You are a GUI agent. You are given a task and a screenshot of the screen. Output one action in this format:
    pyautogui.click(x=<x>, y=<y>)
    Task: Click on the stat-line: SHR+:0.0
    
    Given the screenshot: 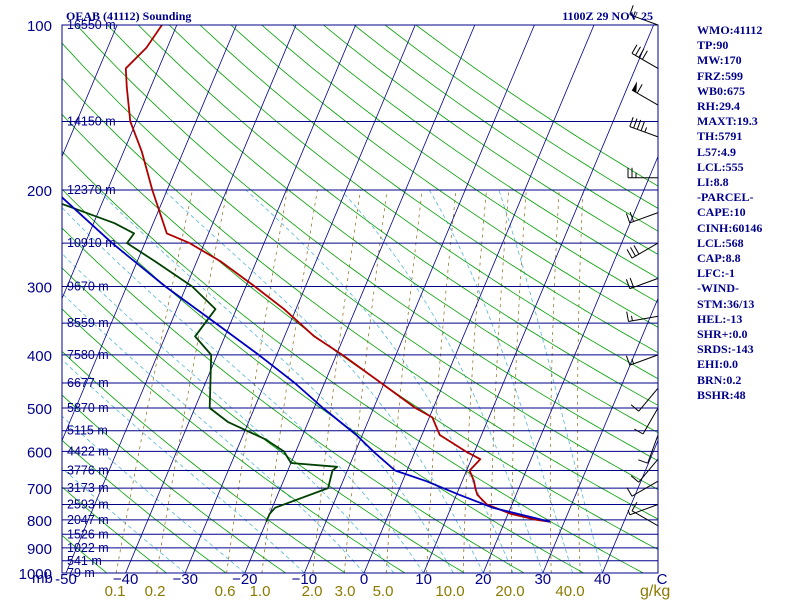 What is the action you would take?
    pyautogui.click(x=722, y=334)
    